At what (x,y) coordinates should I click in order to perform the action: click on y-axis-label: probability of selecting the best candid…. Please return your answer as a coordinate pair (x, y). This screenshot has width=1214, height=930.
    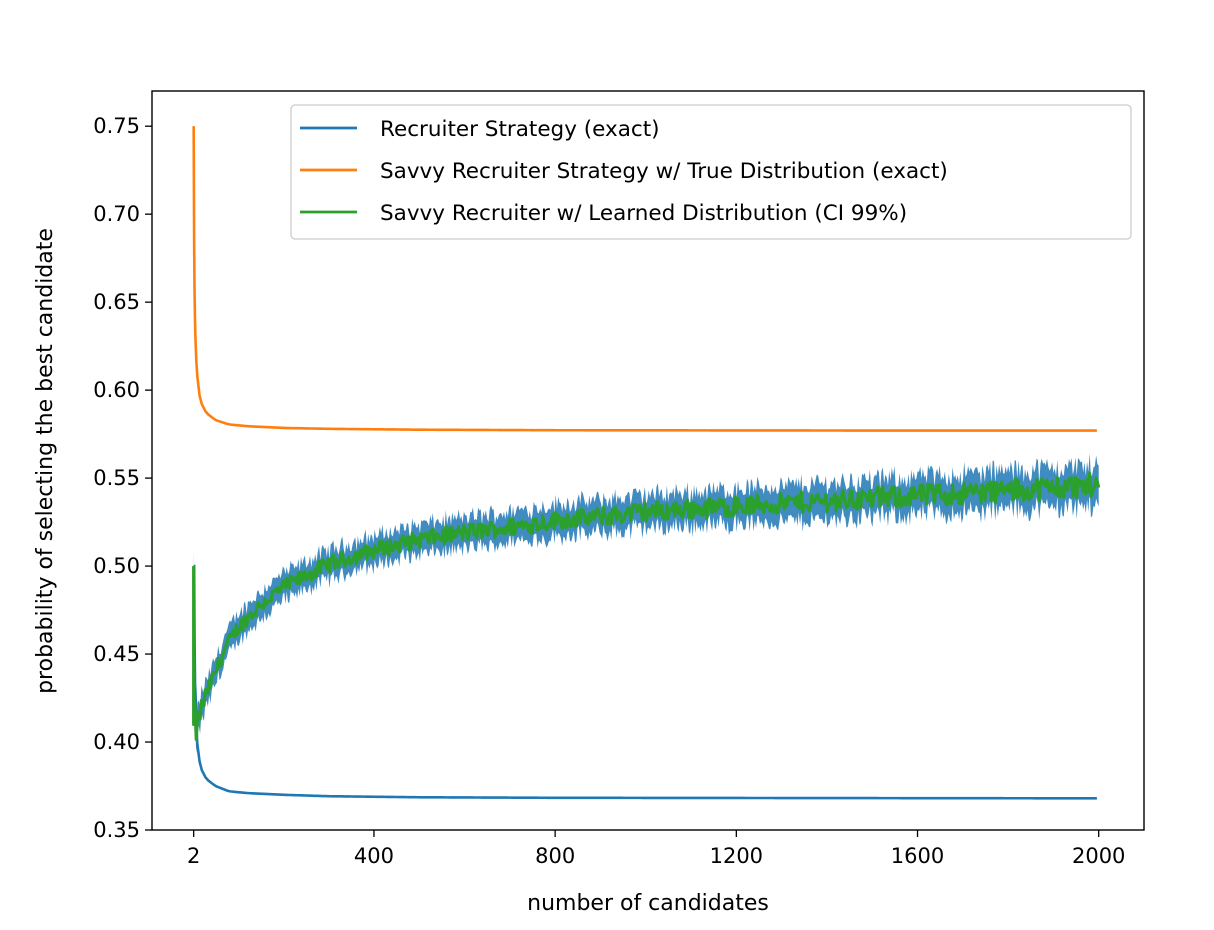
    Looking at the image, I should click on (45, 461).